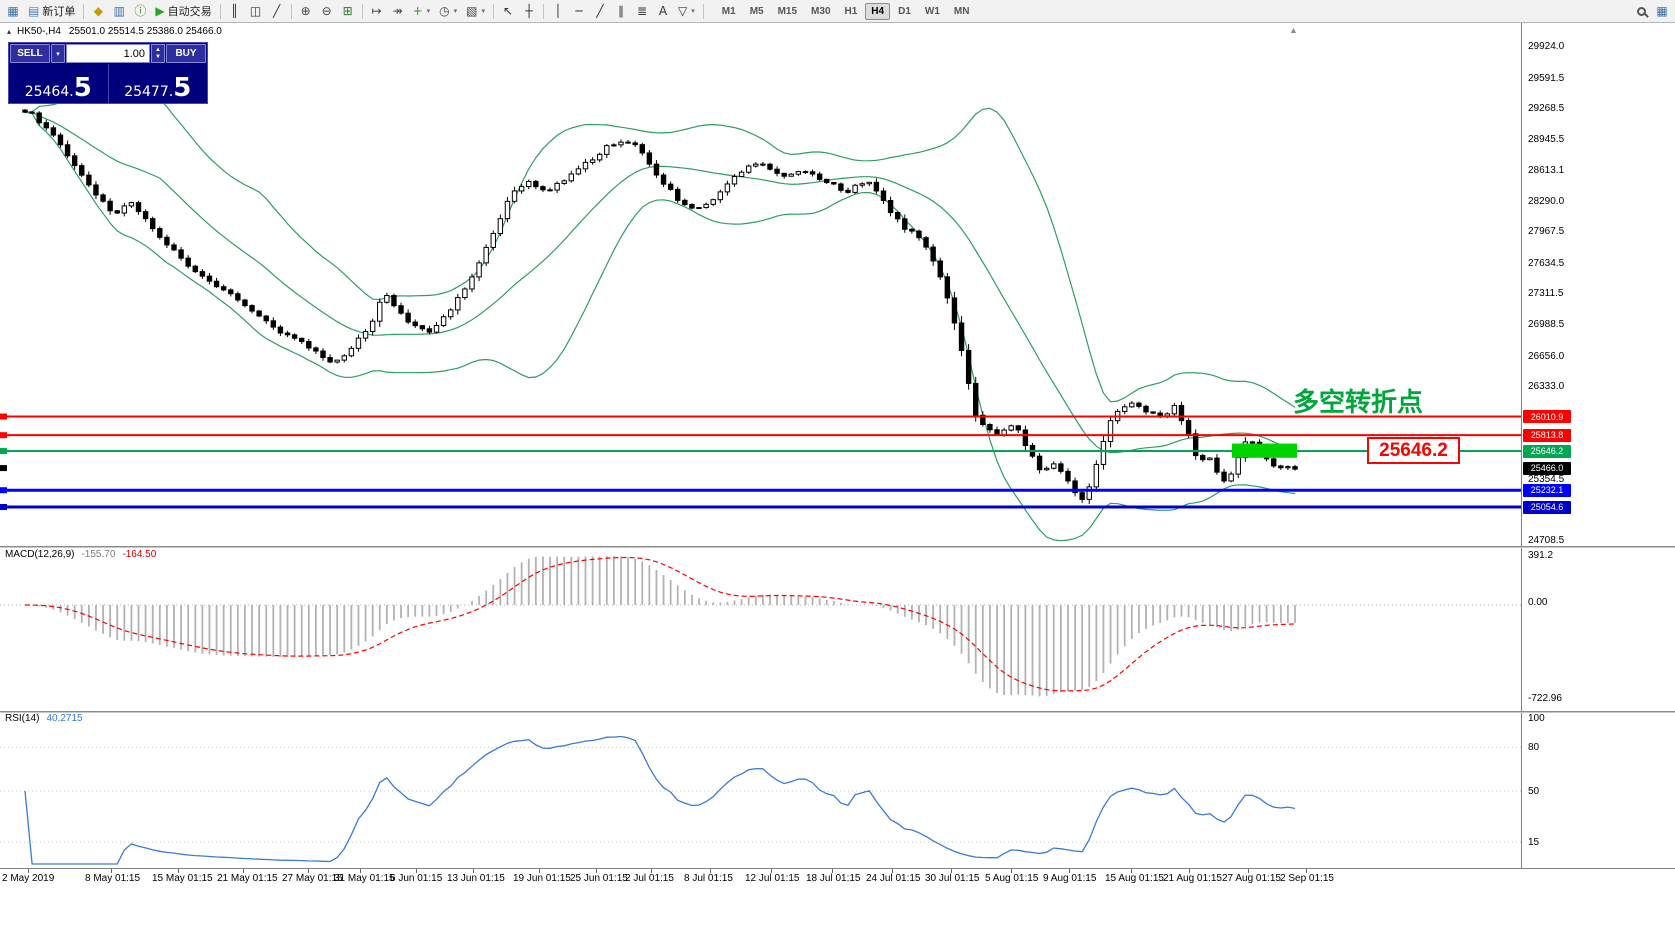  I want to click on volume-dropdown: ▾, so click(58, 53).